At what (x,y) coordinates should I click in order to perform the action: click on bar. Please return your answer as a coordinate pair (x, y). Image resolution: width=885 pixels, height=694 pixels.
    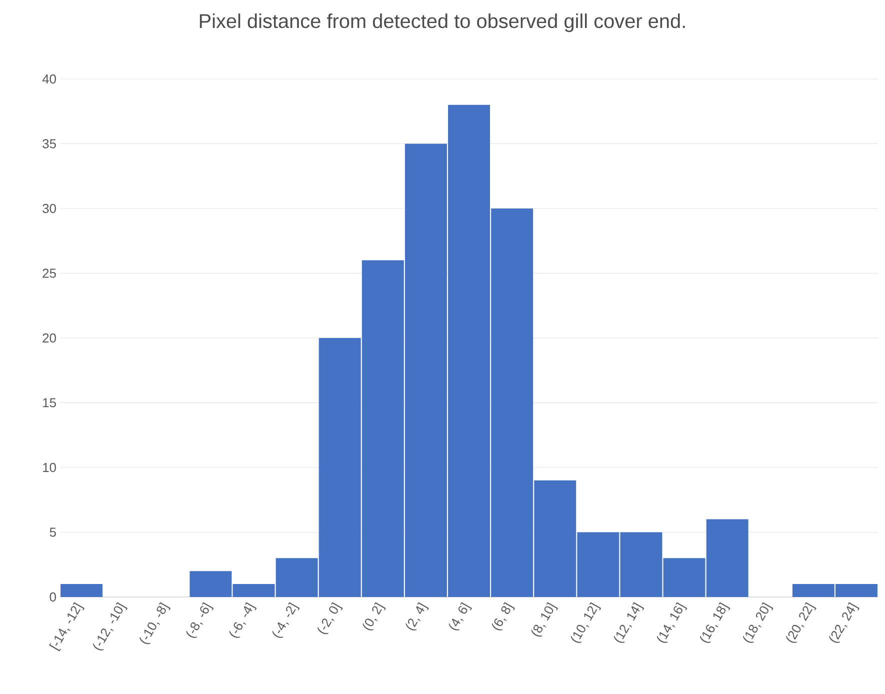
    Looking at the image, I should click on (81, 590).